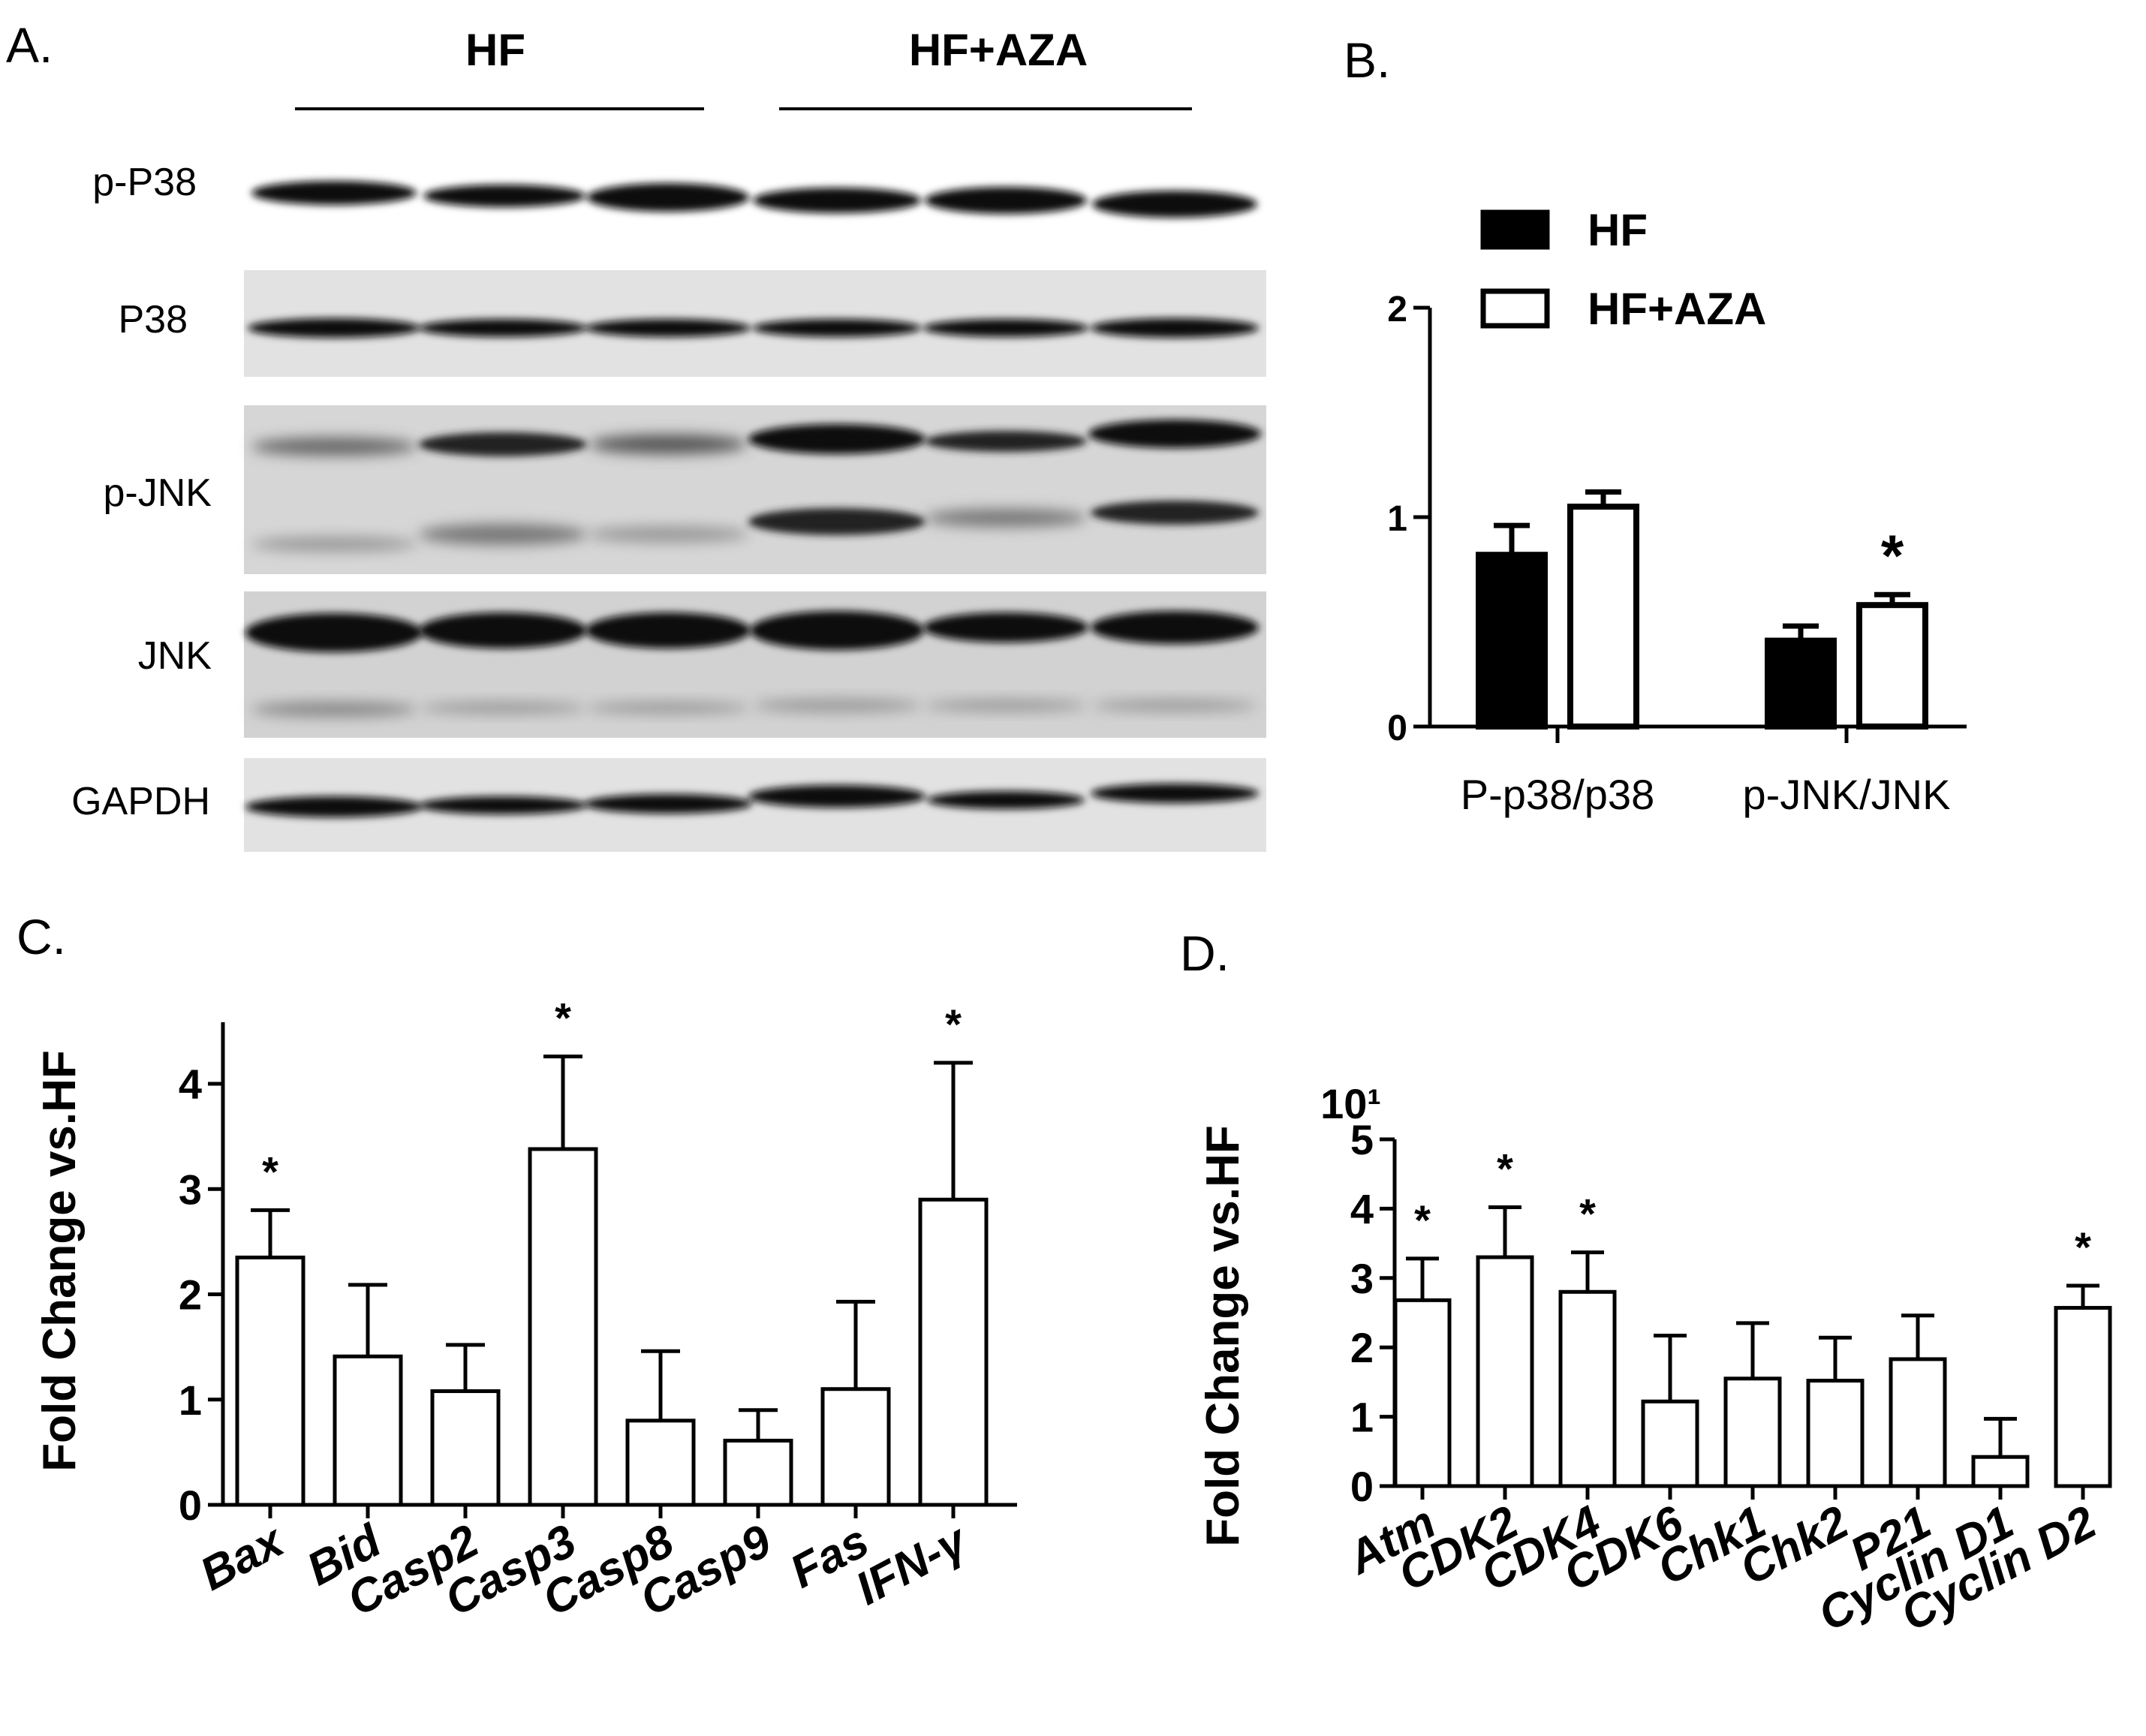 The image size is (2146, 1736). What do you see at coordinates (1618, 230) in the screenshot?
I see `chart-b-legend-label-hf: HF` at bounding box center [1618, 230].